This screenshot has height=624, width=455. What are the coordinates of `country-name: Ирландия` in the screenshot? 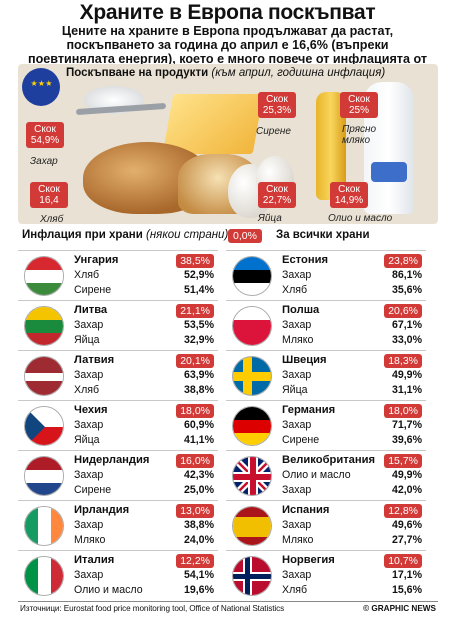 It's located at (102, 510).